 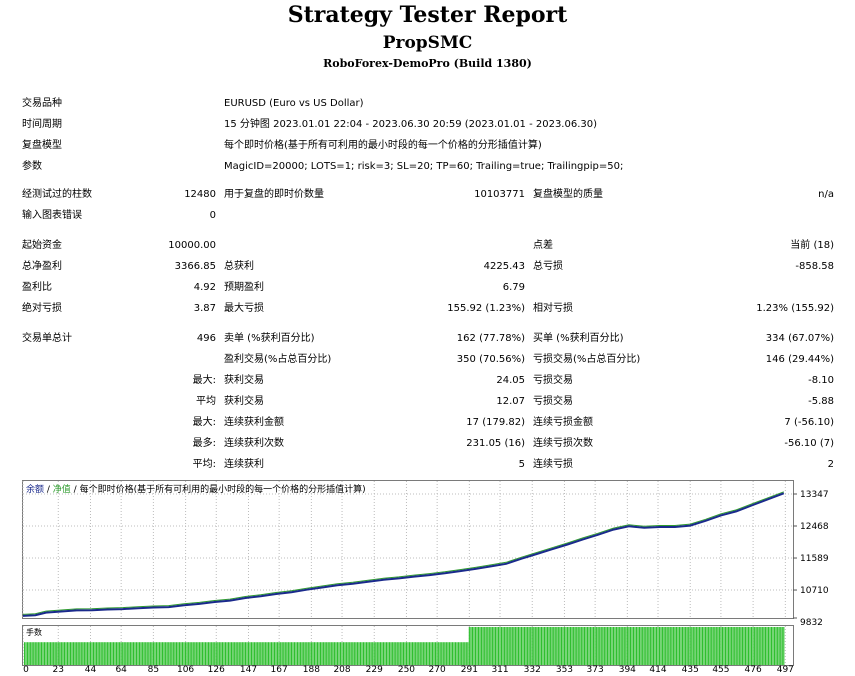 What do you see at coordinates (406, 670) in the screenshot?
I see `x-tick-label: 250` at bounding box center [406, 670].